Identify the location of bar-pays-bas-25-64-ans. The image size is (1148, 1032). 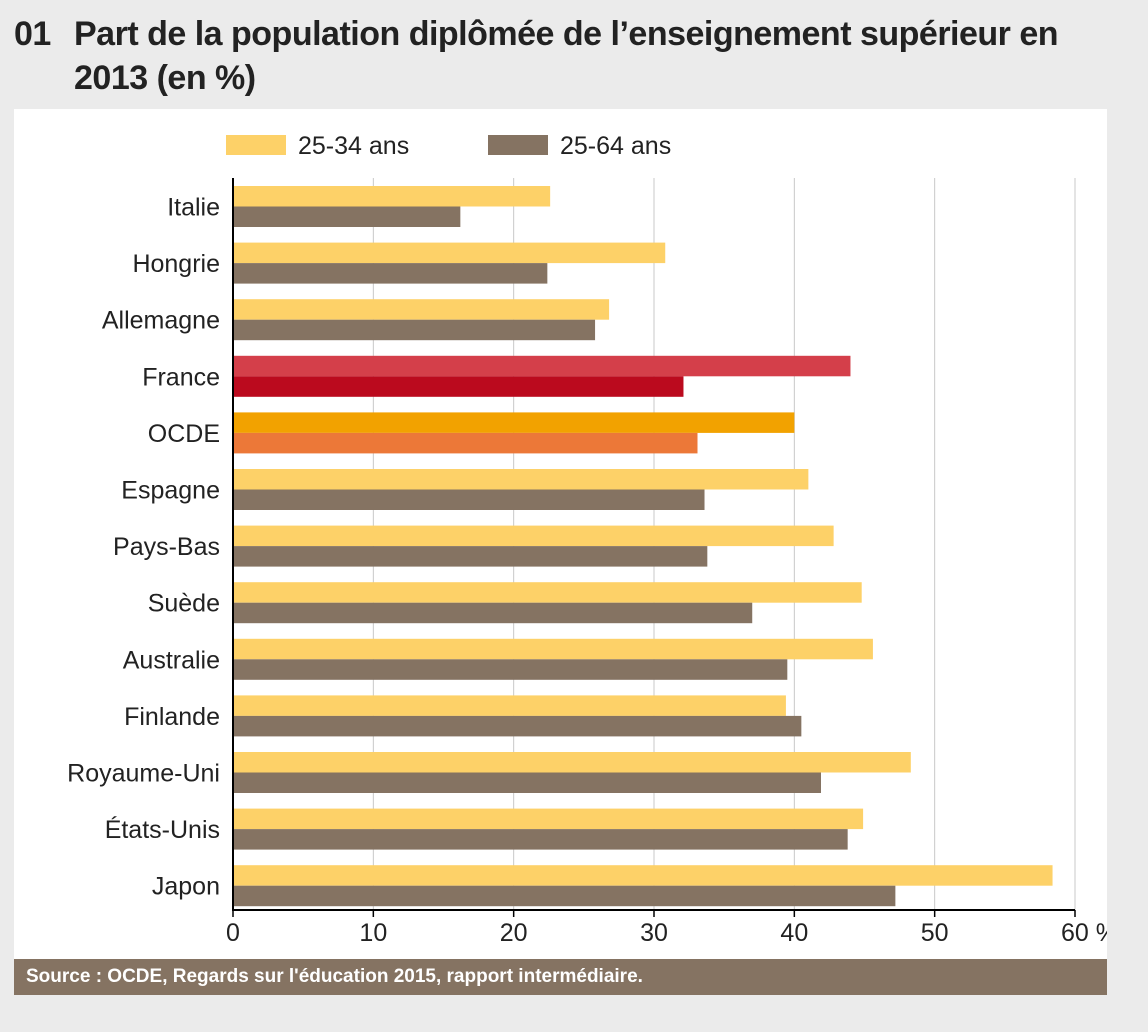
(470, 556).